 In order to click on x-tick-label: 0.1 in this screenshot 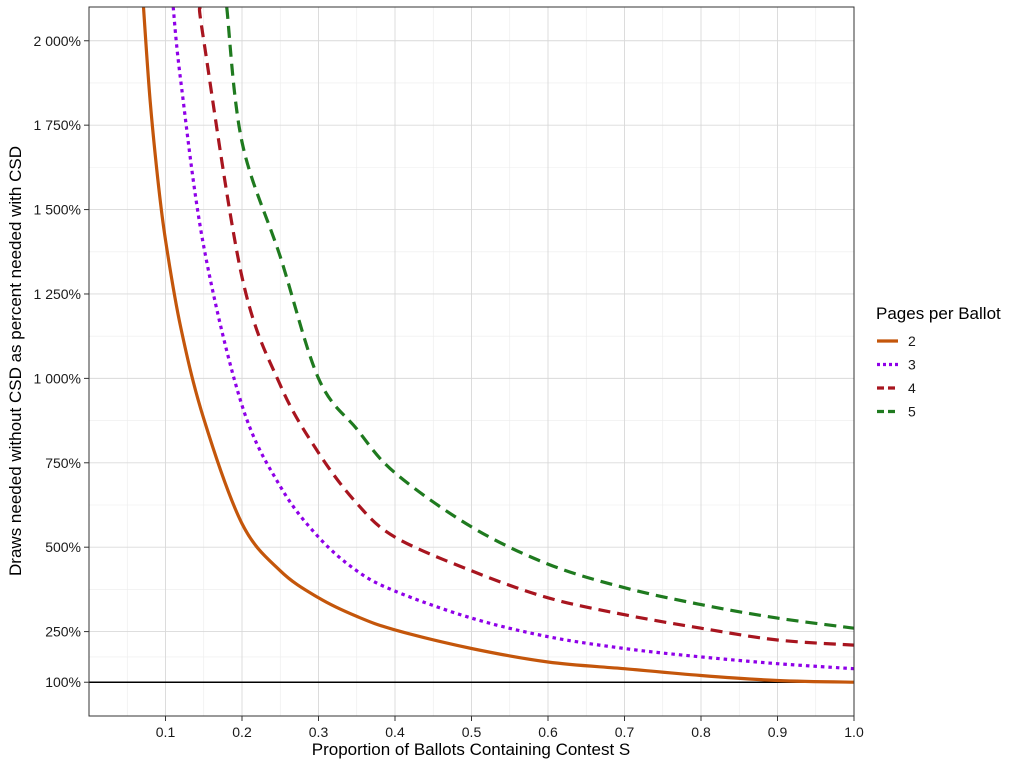, I will do `click(166, 732)`.